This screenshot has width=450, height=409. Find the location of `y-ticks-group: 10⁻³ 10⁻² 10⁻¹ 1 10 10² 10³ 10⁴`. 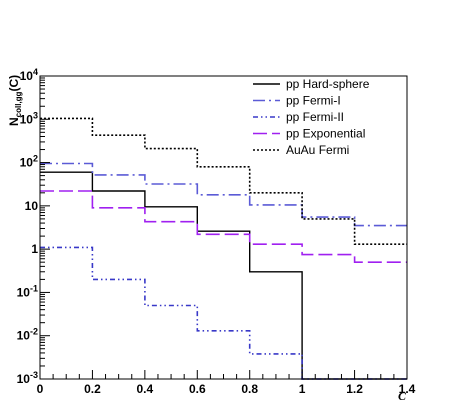

y-ticks-group: 10⁻³ 10⁻² 10⁻¹ 1 10 10² 10³ 10⁴ is located at coordinates (33, 226).